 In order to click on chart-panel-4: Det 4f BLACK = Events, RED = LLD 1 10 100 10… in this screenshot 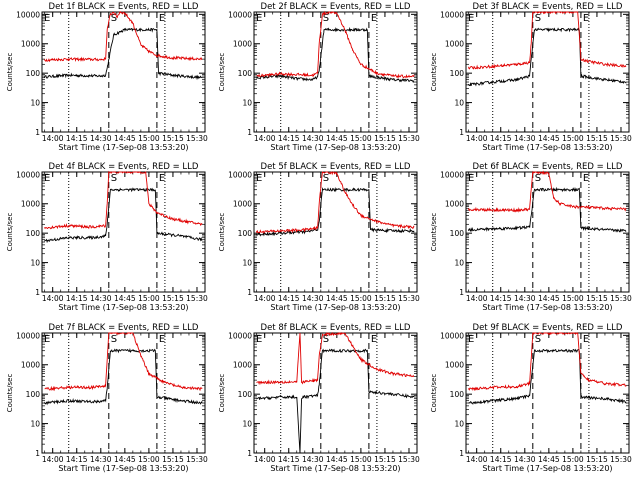, I will do `click(107, 237)`.